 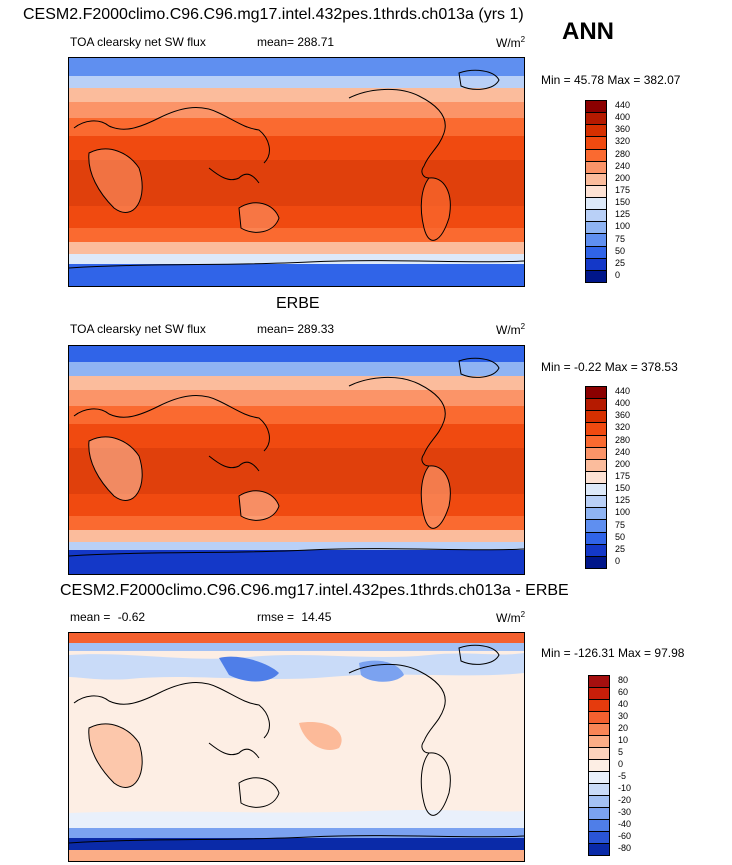 What do you see at coordinates (623, 692) in the screenshot?
I see `colorbar-level-label: 60` at bounding box center [623, 692].